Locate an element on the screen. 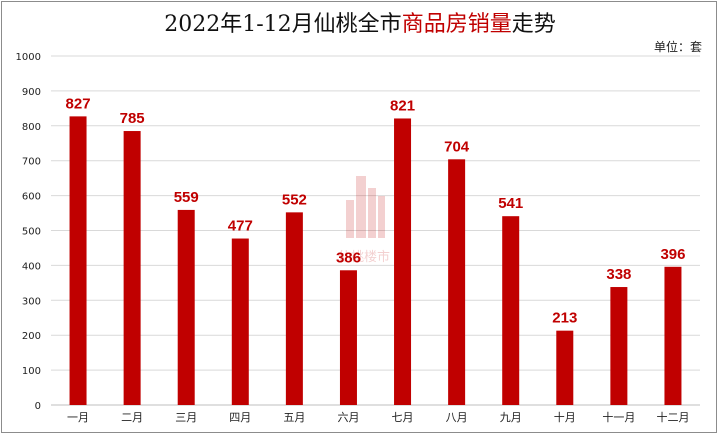 The image size is (720, 436). data-label: 386 is located at coordinates (348, 257).